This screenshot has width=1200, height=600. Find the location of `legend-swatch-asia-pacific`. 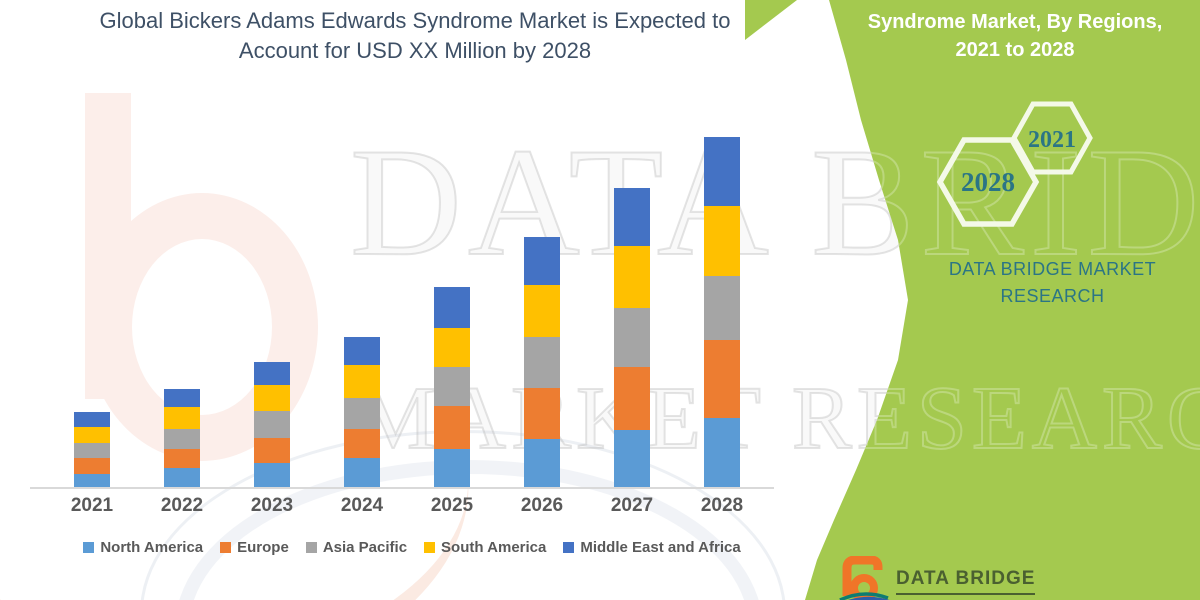

legend-swatch-asia-pacific is located at coordinates (311, 547).